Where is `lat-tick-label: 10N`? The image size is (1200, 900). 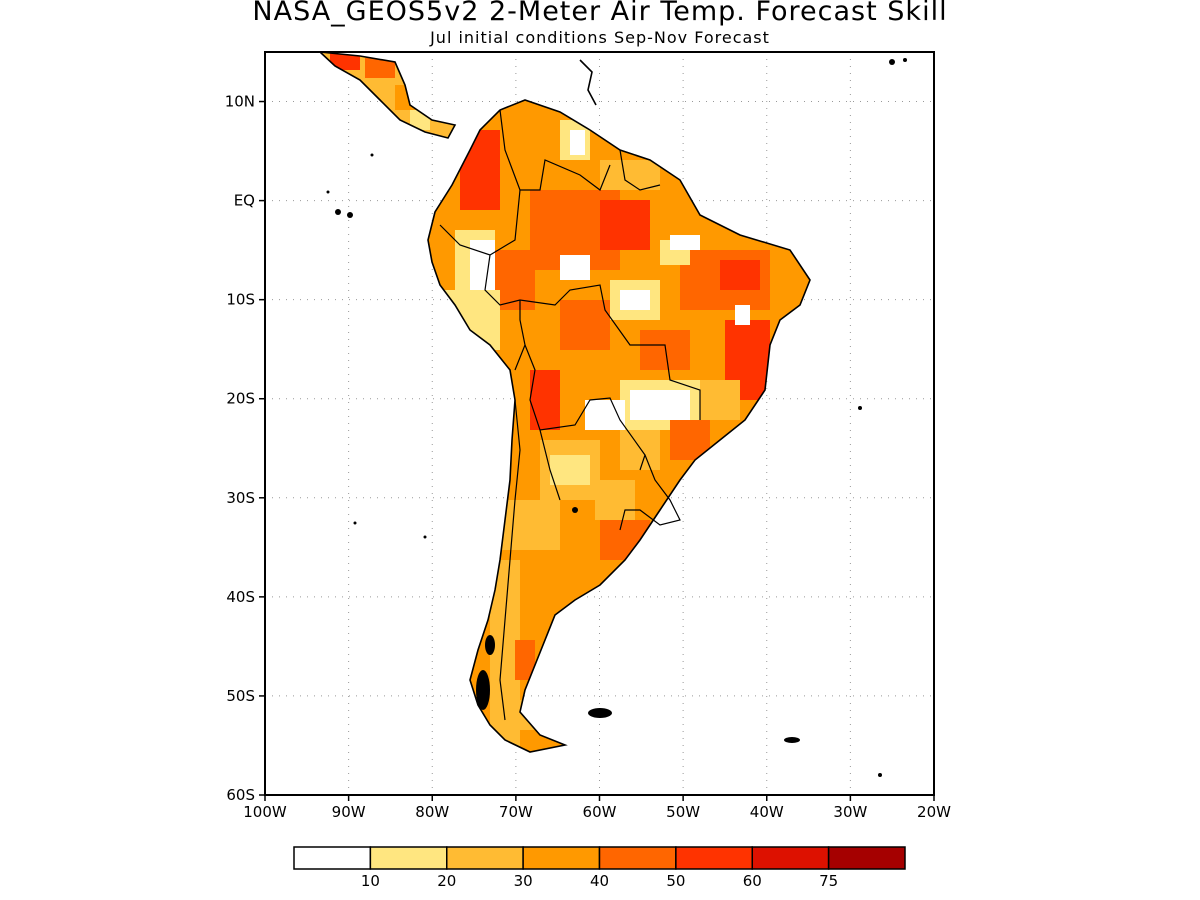 lat-tick-label: 10N is located at coordinates (240, 102).